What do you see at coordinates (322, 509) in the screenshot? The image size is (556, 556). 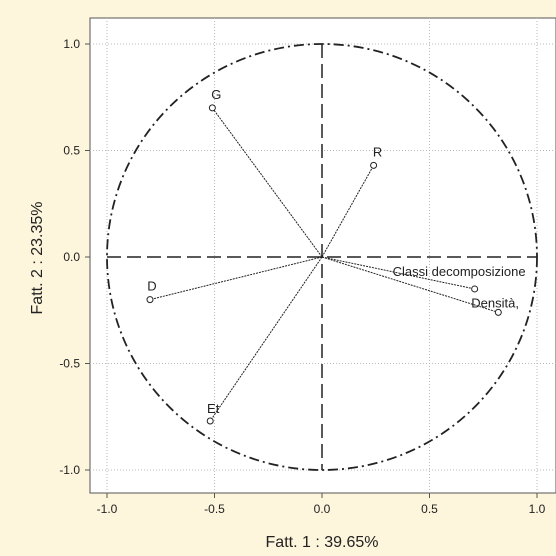 I see `x-tick-label: 0.0` at bounding box center [322, 509].